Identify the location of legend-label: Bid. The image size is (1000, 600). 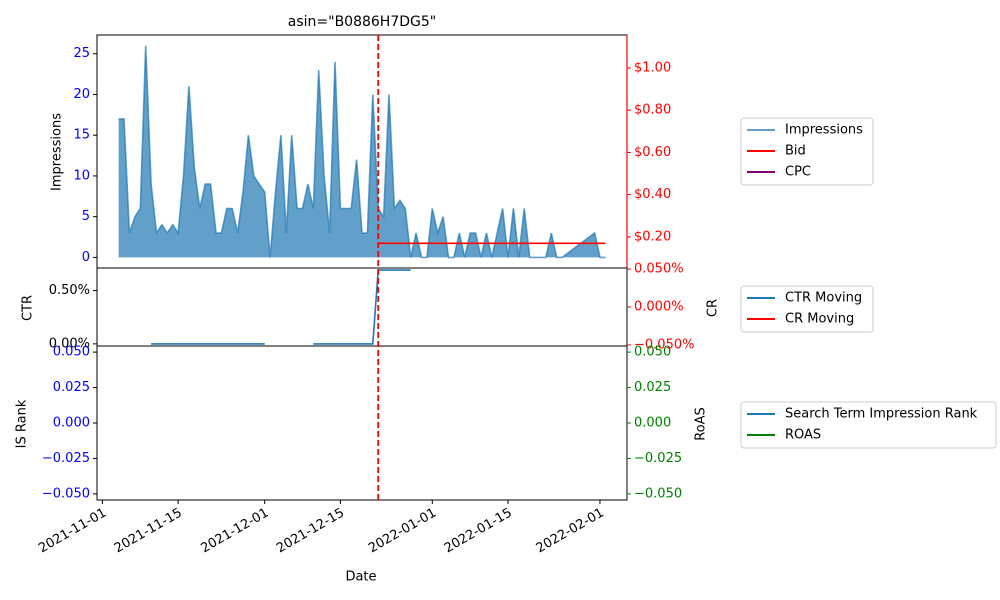
(795, 151).